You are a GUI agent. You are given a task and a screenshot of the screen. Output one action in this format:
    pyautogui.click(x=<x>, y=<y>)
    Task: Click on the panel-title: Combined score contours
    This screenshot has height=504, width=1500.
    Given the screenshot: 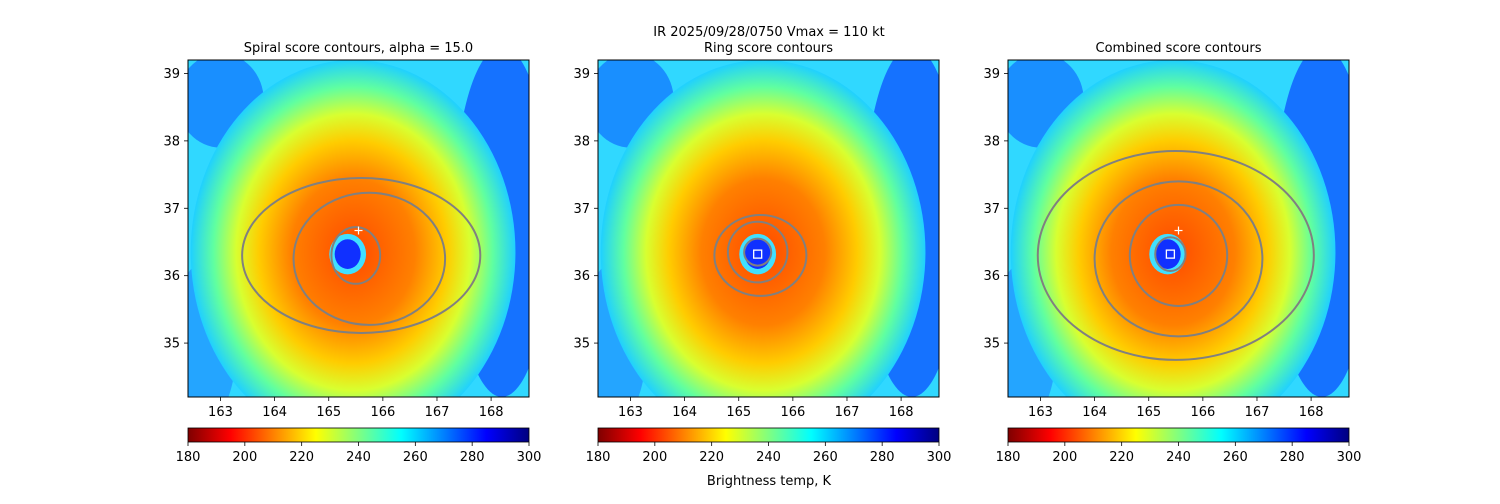 What is the action you would take?
    pyautogui.click(x=1179, y=48)
    